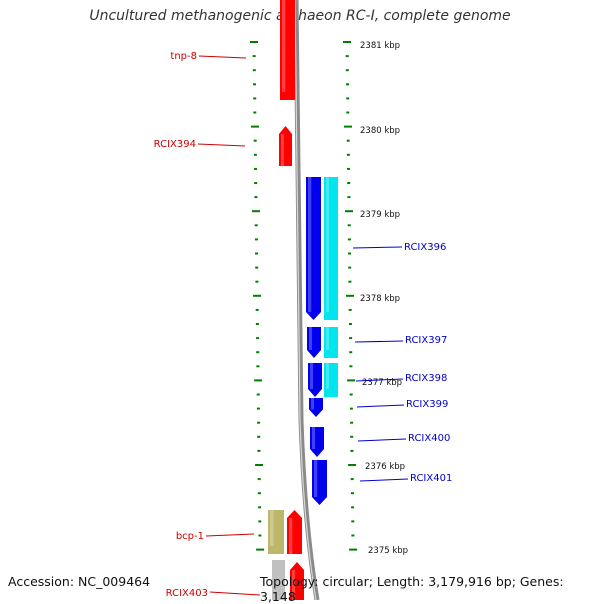 The height and width of the screenshot is (604, 600). I want to click on gene-label-RCIX398: RCIX398, so click(401, 378).